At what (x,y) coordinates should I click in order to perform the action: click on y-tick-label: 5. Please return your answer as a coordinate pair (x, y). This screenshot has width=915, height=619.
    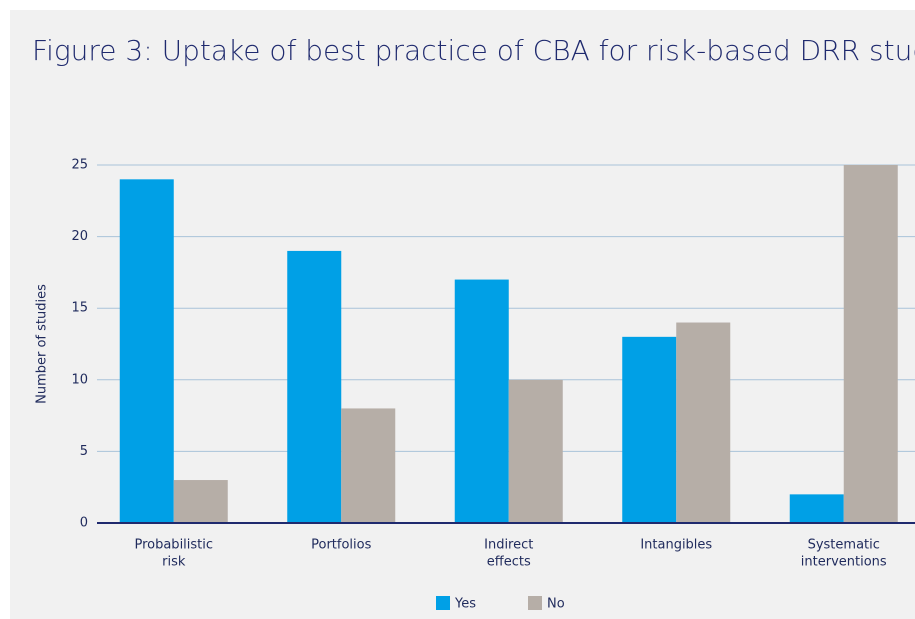
    Looking at the image, I should click on (84, 451).